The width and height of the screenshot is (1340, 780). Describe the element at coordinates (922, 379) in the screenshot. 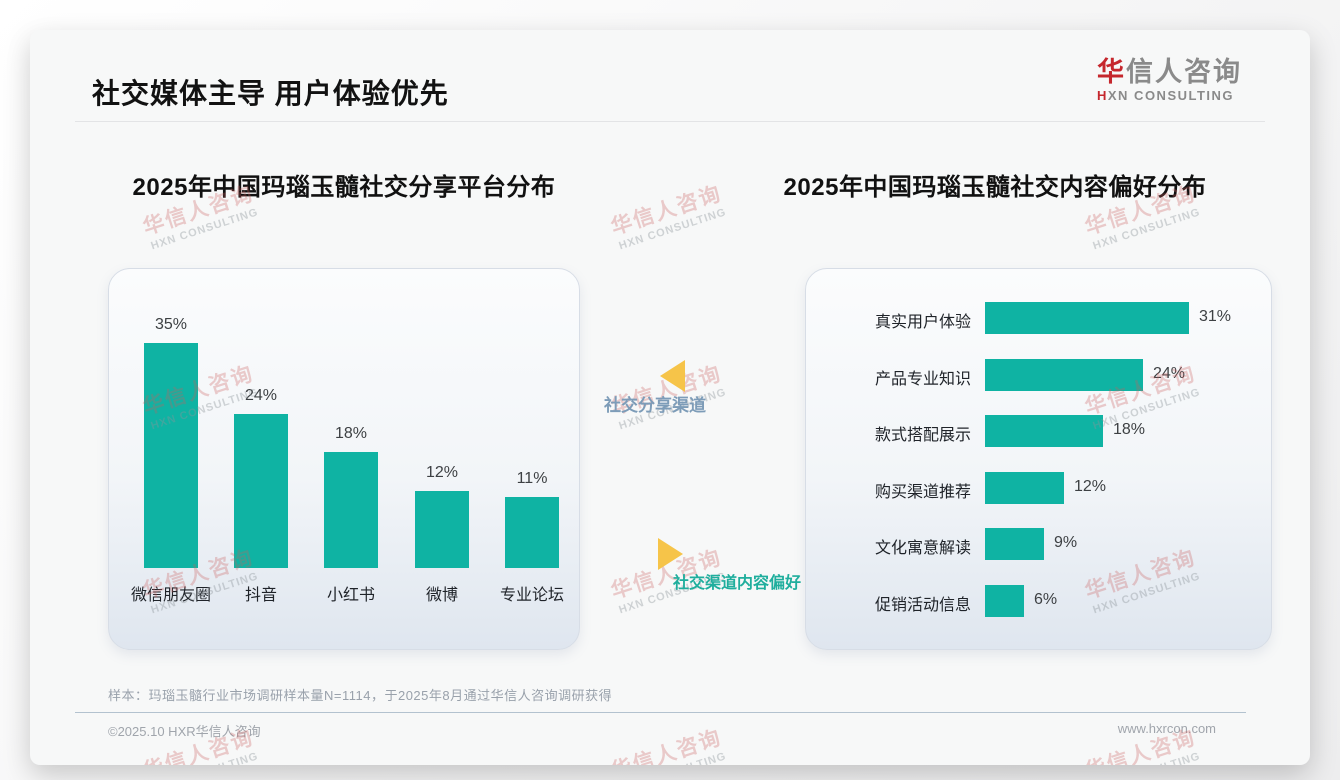

I see `bar-category-label: 产品专业知识` at that location.